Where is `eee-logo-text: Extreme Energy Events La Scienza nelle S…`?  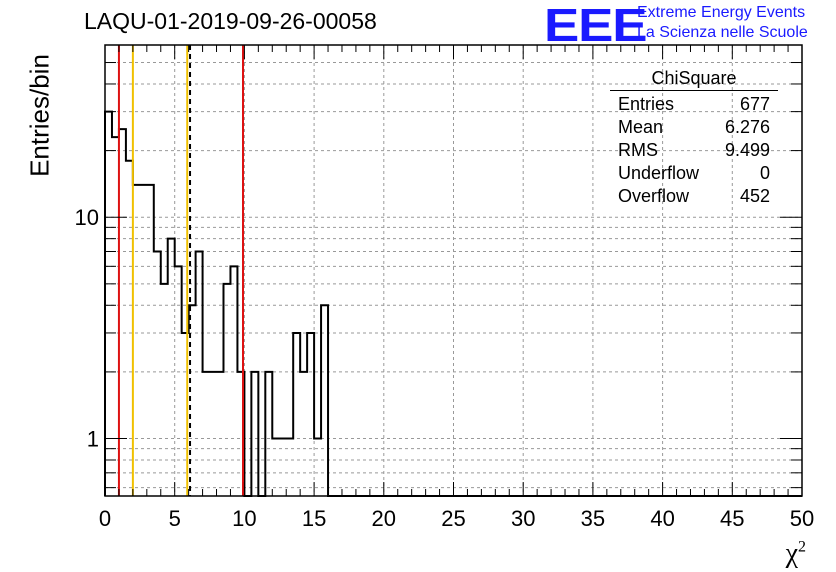
eee-logo-text: Extreme Energy Events La Scienza nelle S… is located at coordinates (722, 23).